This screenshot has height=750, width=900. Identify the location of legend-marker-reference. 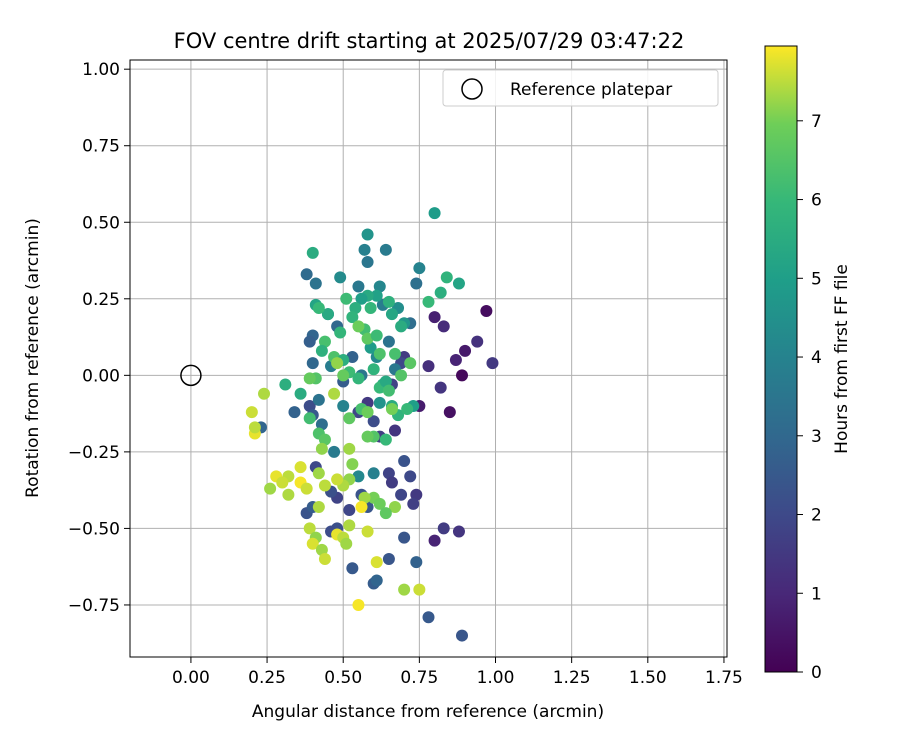
(472, 89).